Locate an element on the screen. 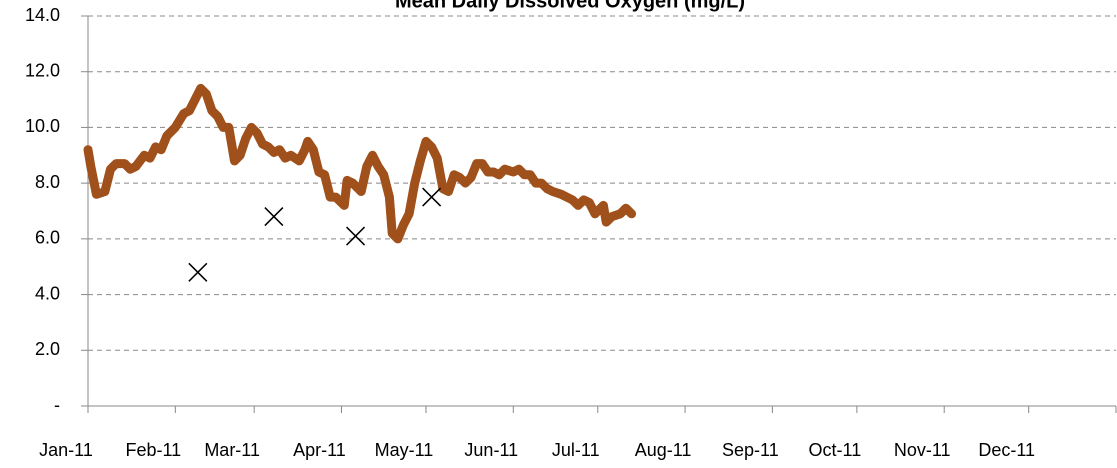 This screenshot has width=1117, height=468. x-tick-label: May-11 is located at coordinates (404, 450).